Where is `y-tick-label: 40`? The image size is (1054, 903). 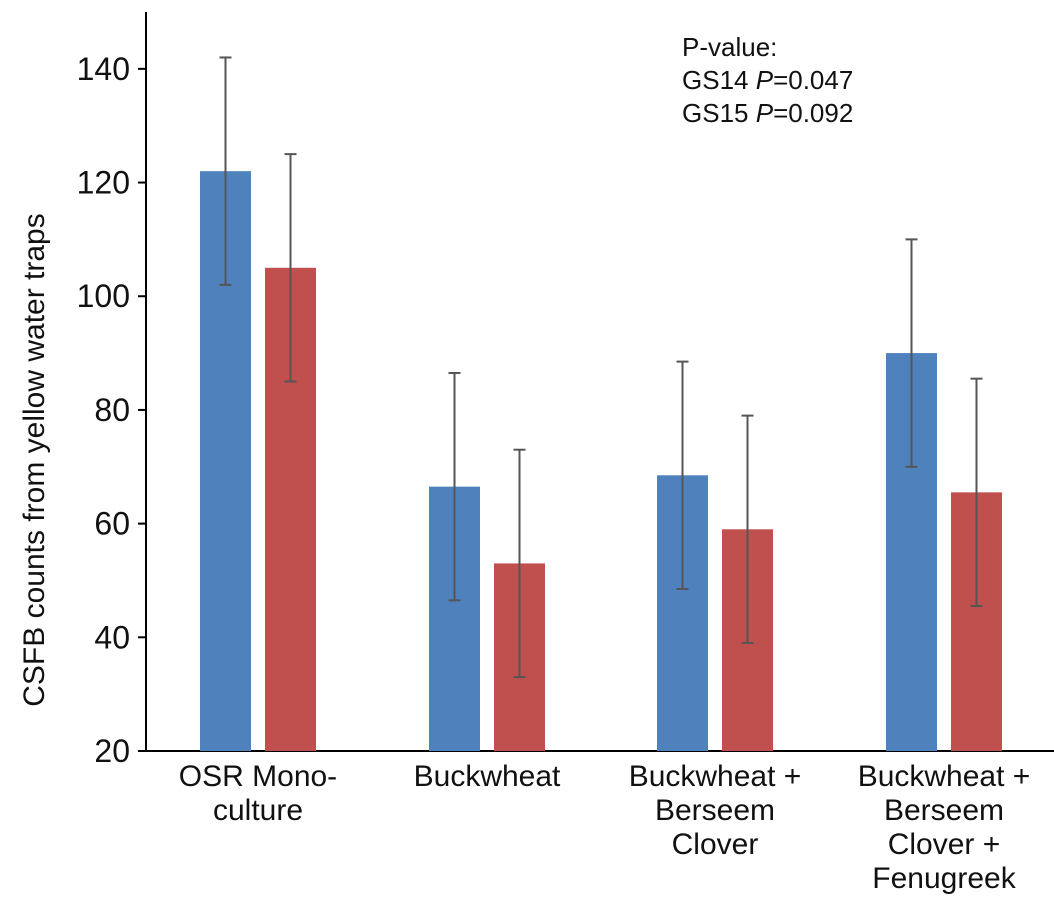
y-tick-label: 40 is located at coordinates (112, 637).